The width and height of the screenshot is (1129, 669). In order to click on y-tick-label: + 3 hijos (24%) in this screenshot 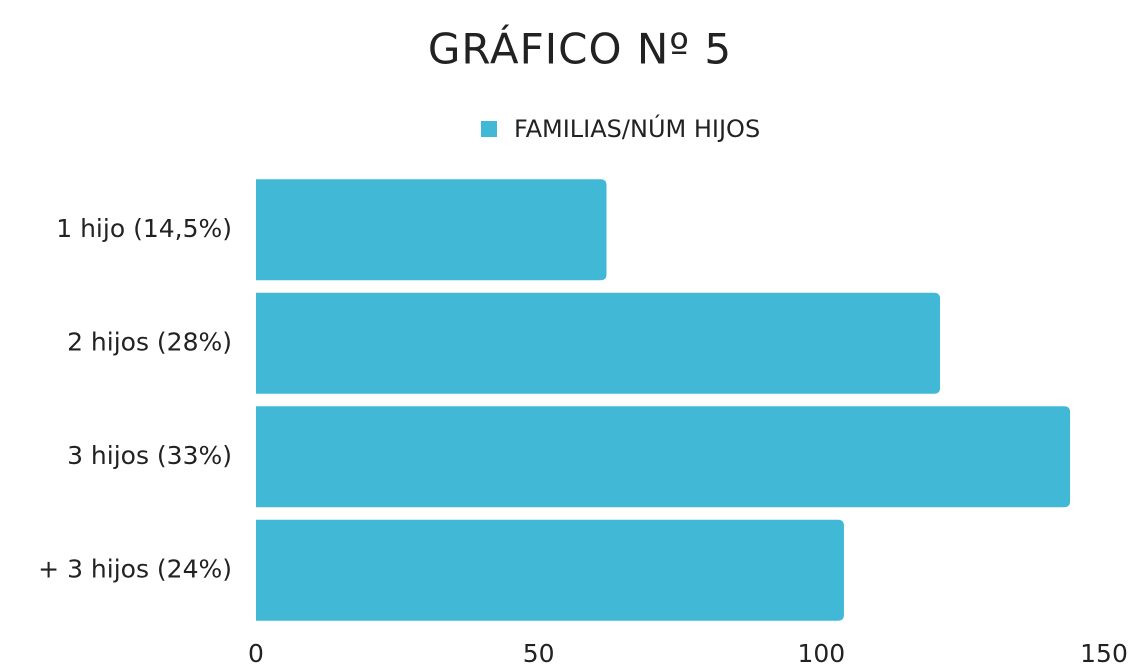, I will do `click(135, 568)`.